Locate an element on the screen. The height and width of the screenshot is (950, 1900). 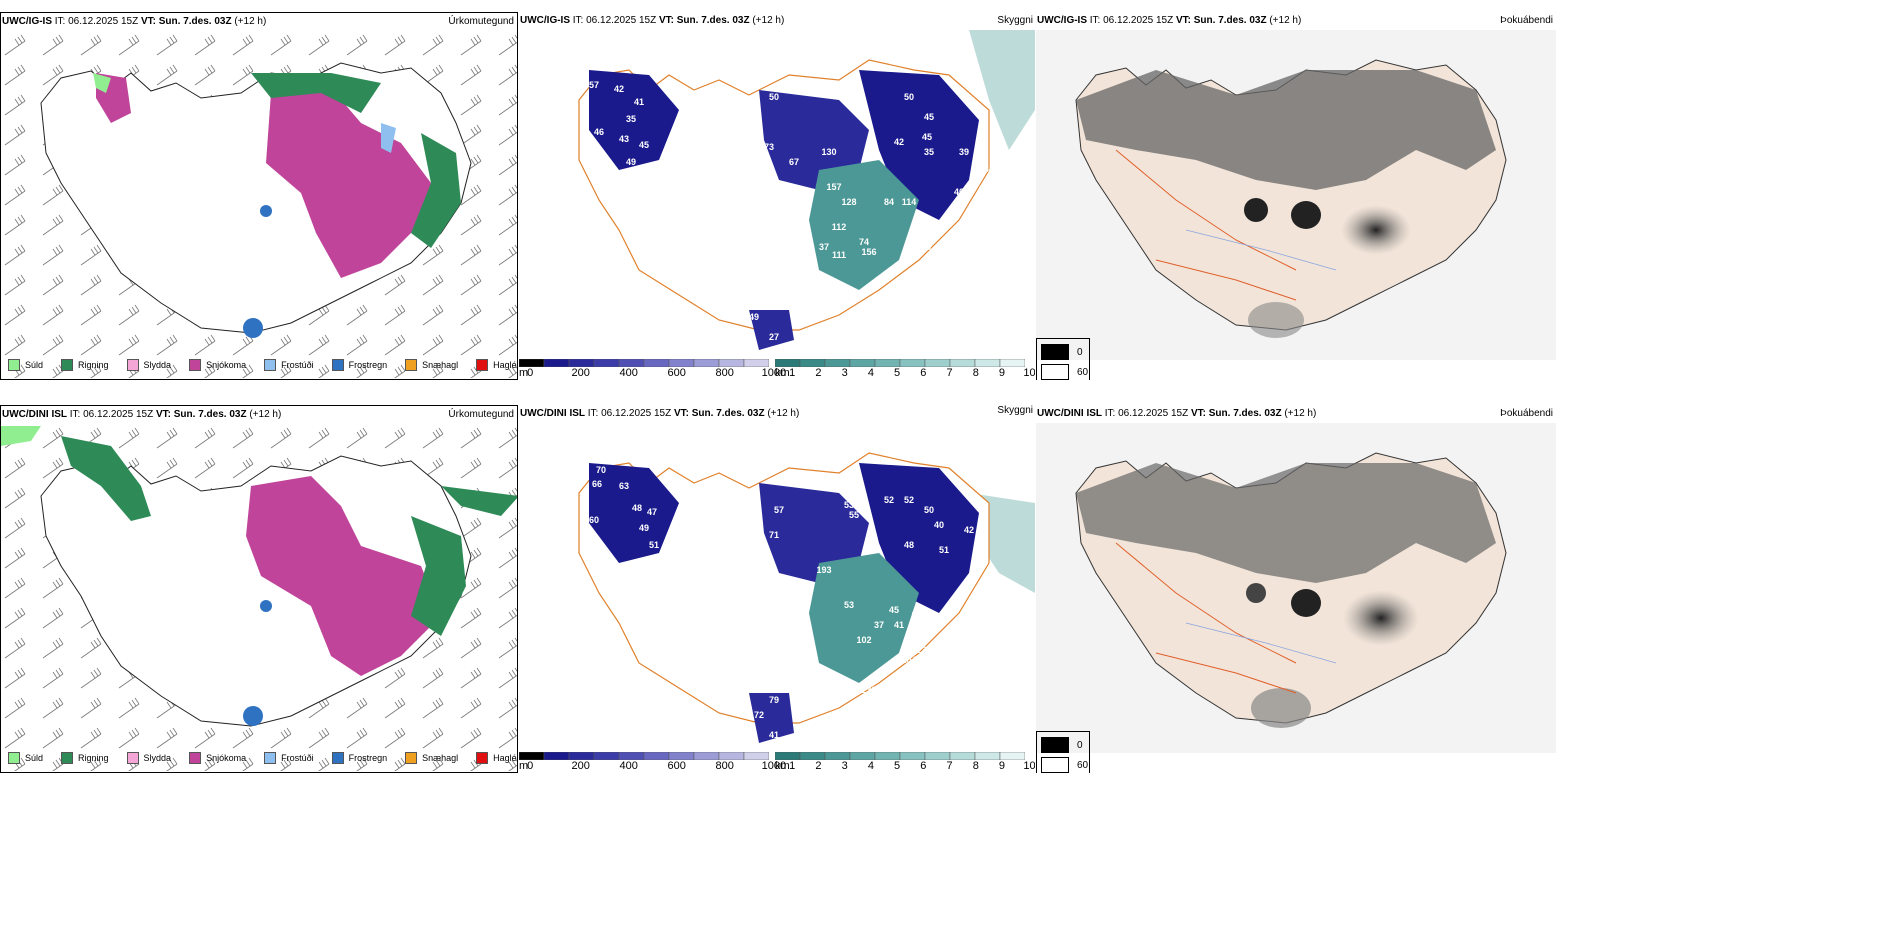
visibility-value-label: 104 is located at coordinates (908, 660).